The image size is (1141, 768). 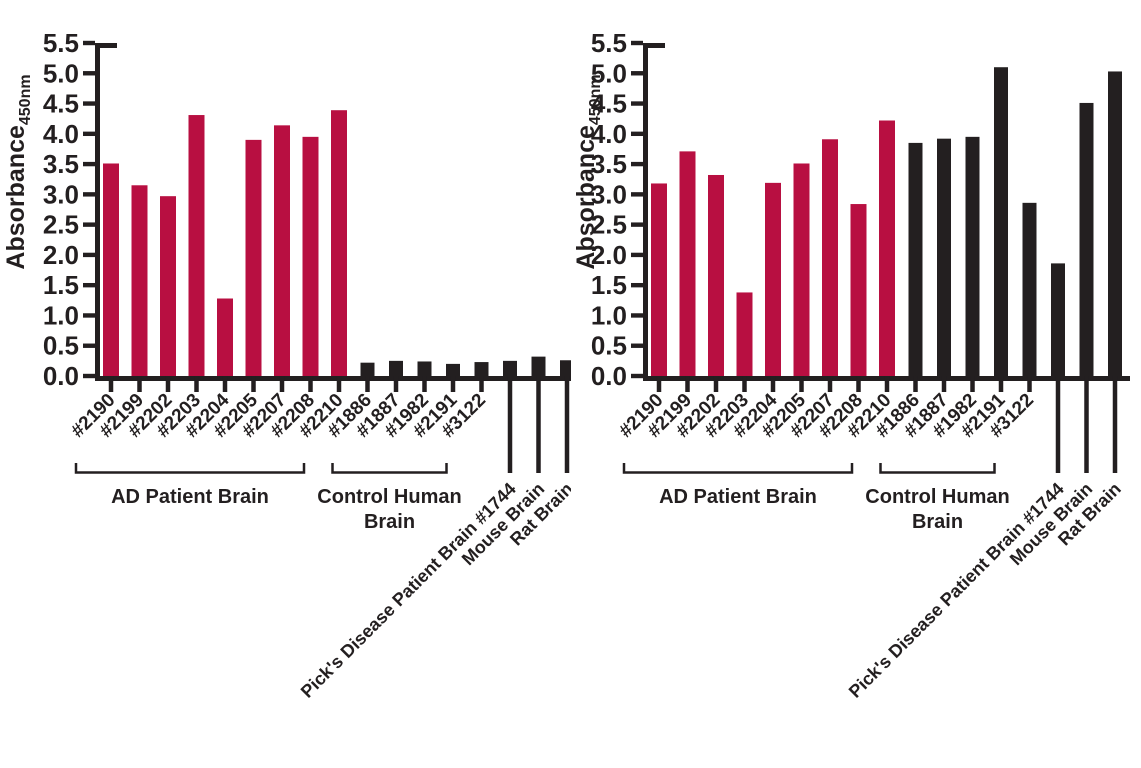 I want to click on y-axis-top-cap, so click(x=654, y=45).